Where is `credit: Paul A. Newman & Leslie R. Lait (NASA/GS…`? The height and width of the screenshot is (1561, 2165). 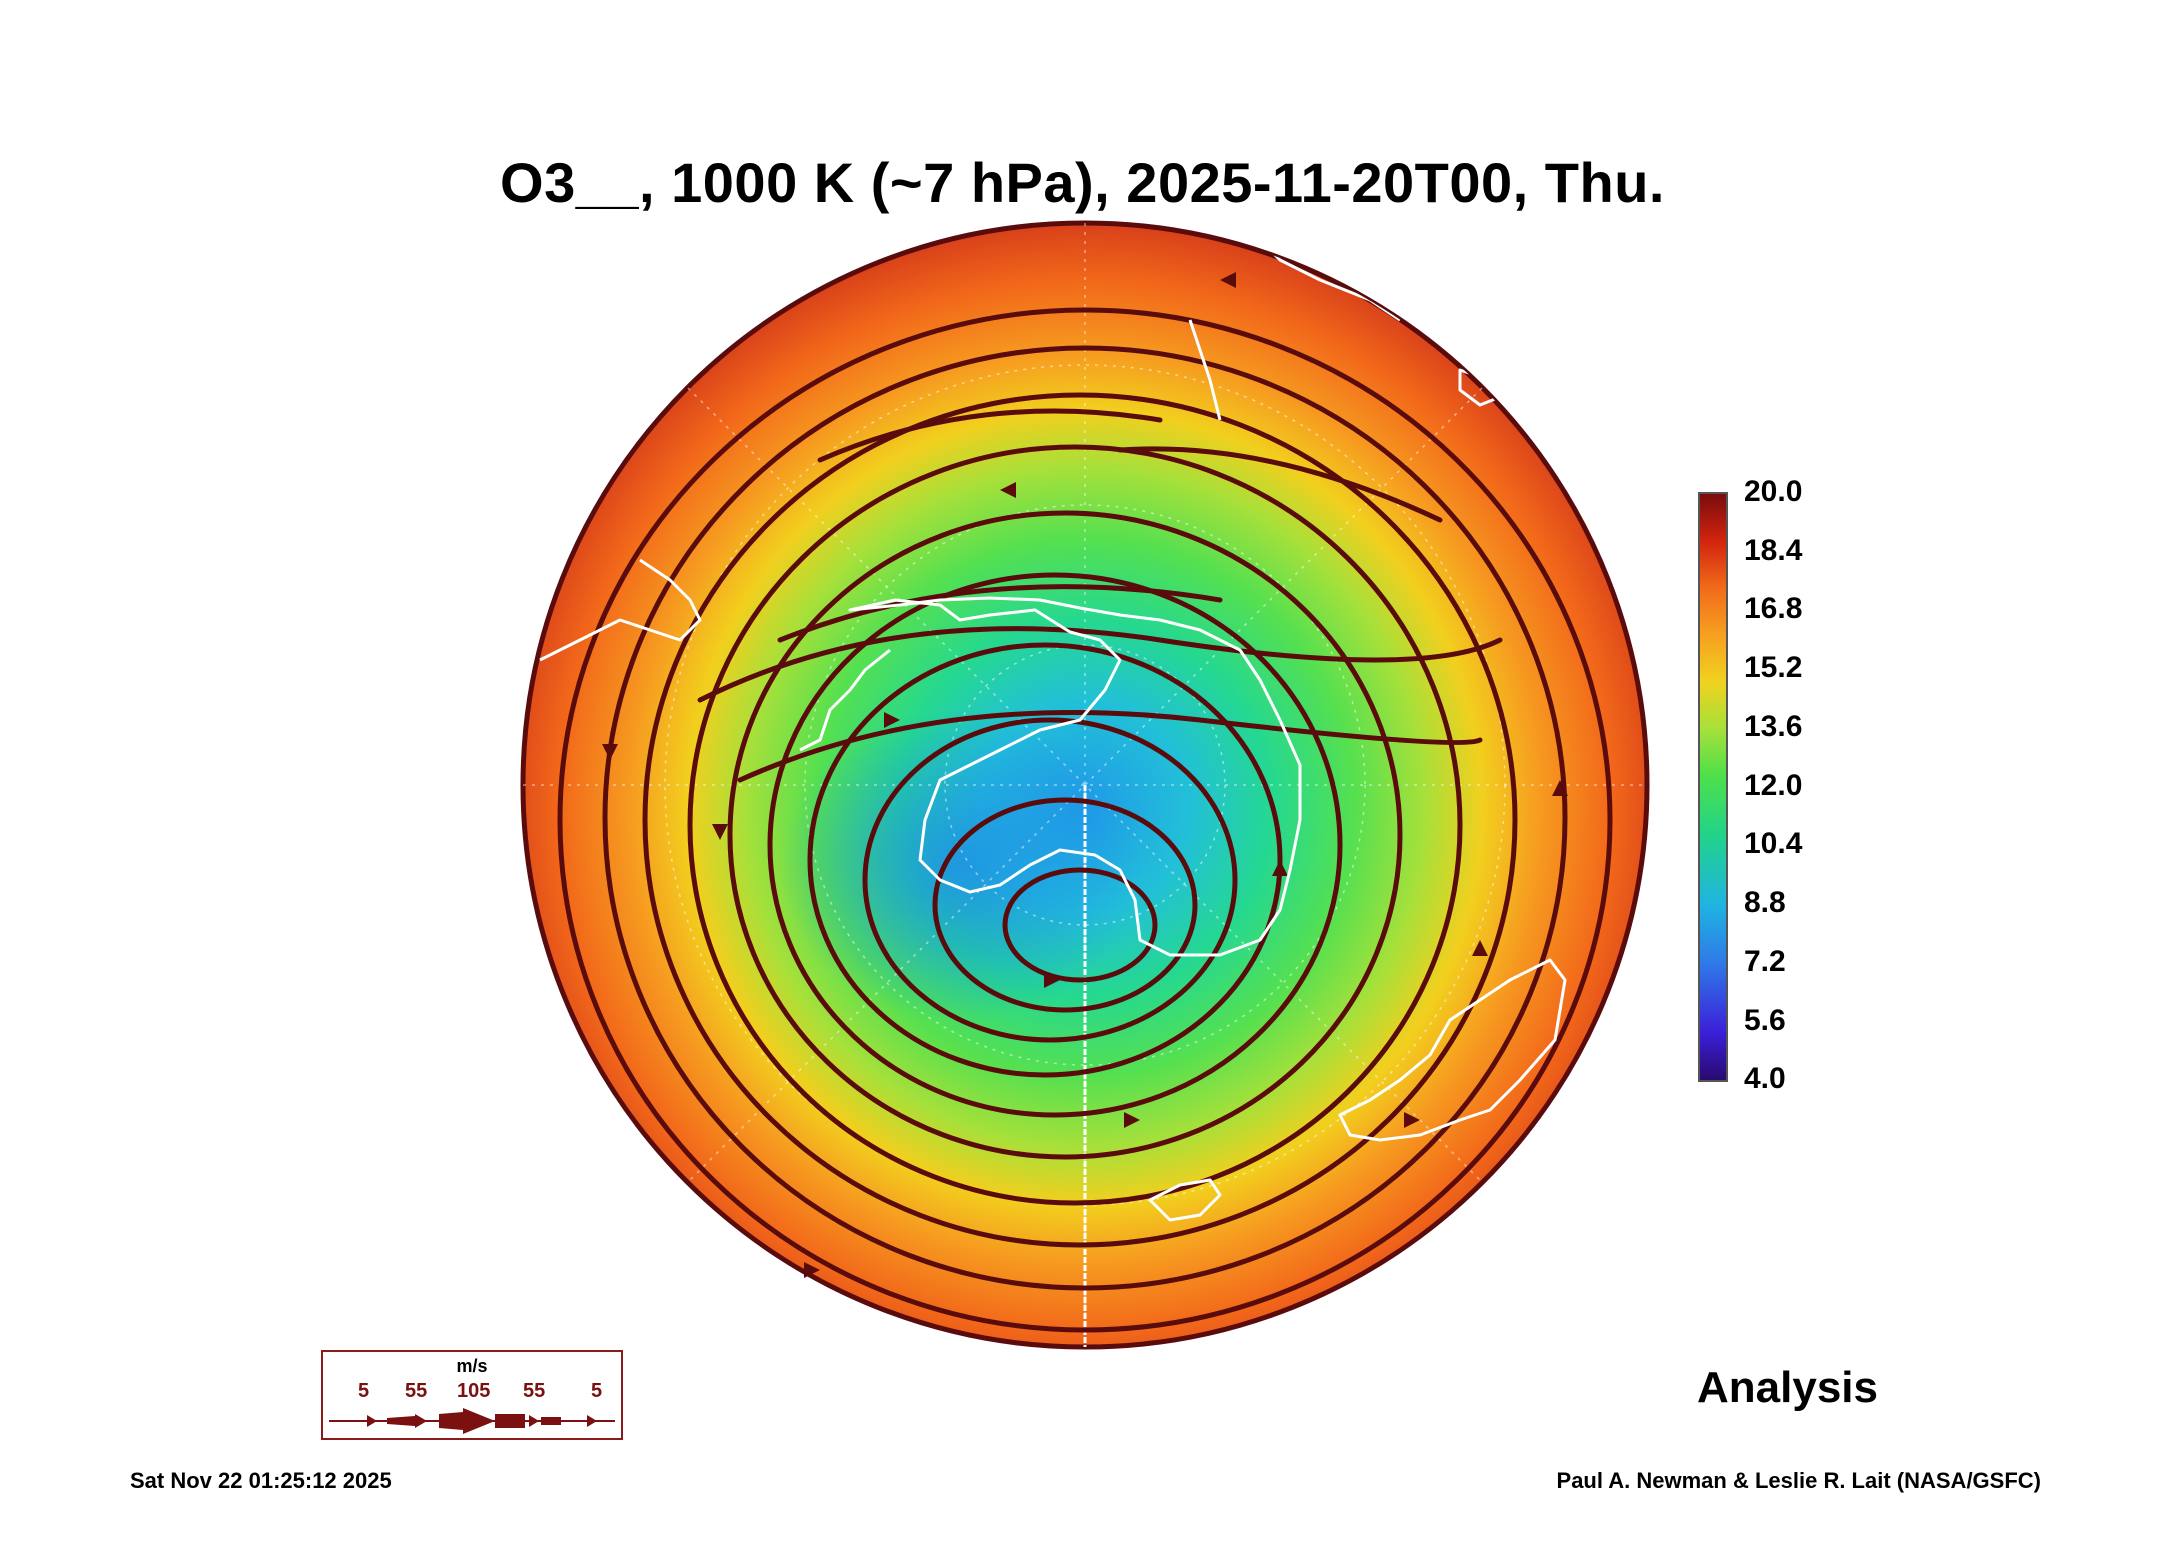
credit: Paul A. Newman & Leslie R. Lait (NASA/GS… is located at coordinates (1798, 1480).